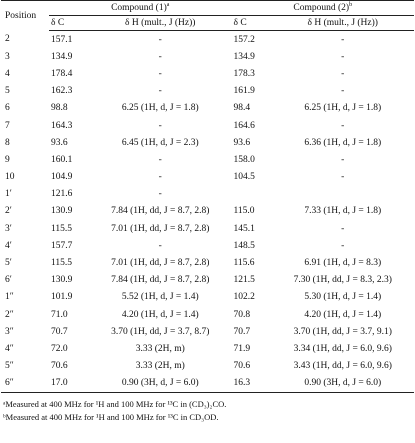 Image resolution: width=415 pixels, height=443 pixels. What do you see at coordinates (62, 56) in the screenshot?
I see `shift-cell: 134.9` at bounding box center [62, 56].